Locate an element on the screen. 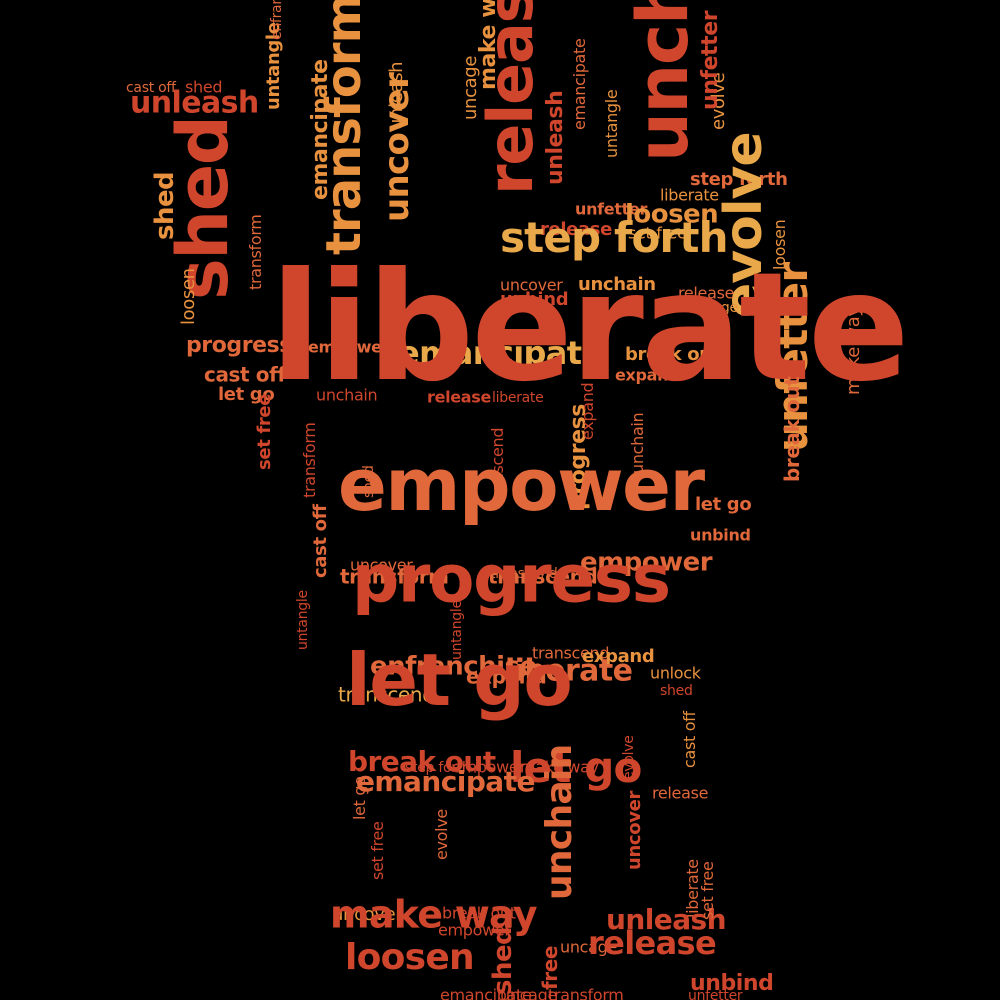 This screenshot has width=1000, height=1000. cloud-word: unlock is located at coordinates (675, 673).